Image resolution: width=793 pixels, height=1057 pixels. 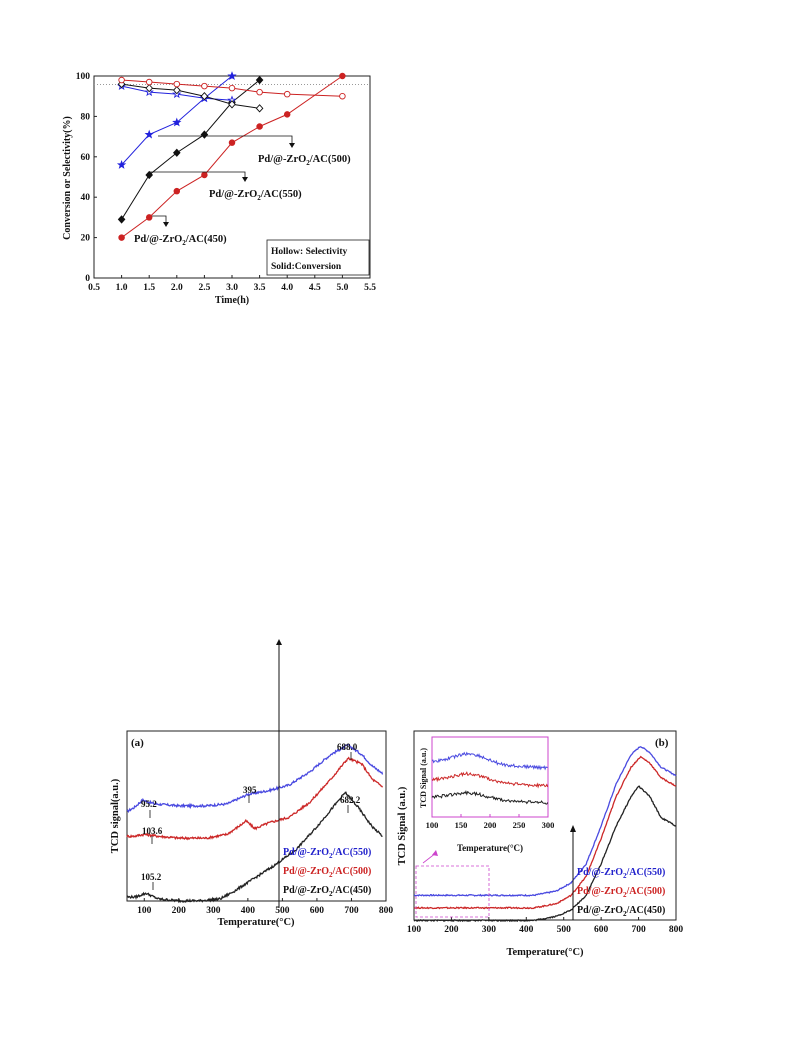 I want to click on panel-b-series, so click(x=545, y=834).